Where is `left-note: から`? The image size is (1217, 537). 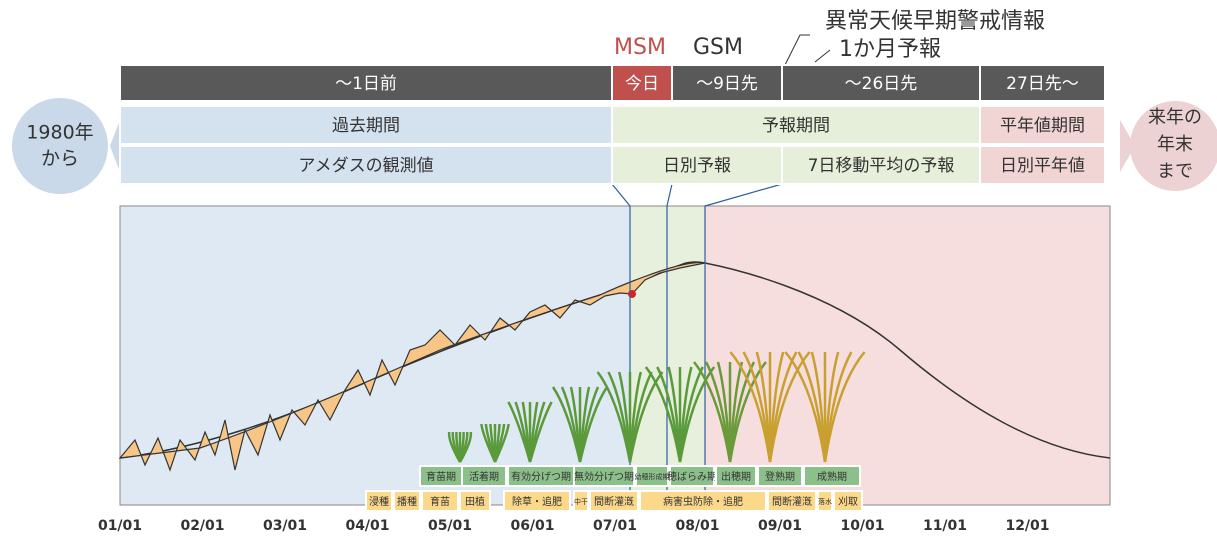 left-note: から is located at coordinates (60, 159).